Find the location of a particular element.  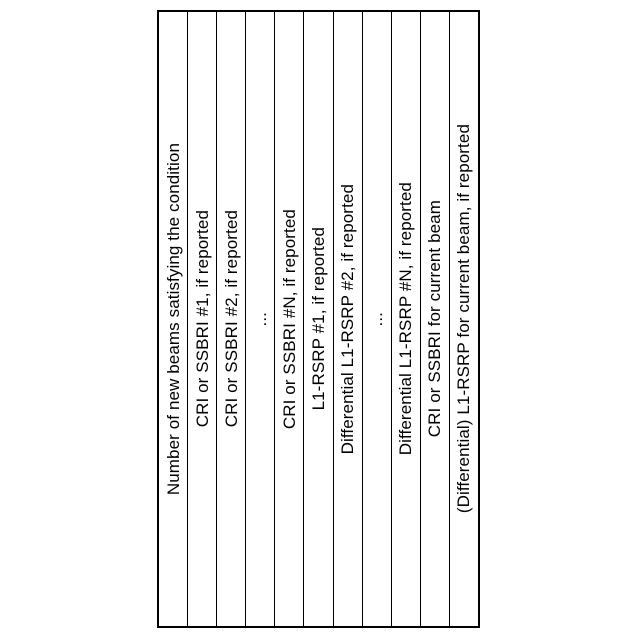

cell-text: Differential L1-RSRP #N, if reported is located at coordinates (406, 319).